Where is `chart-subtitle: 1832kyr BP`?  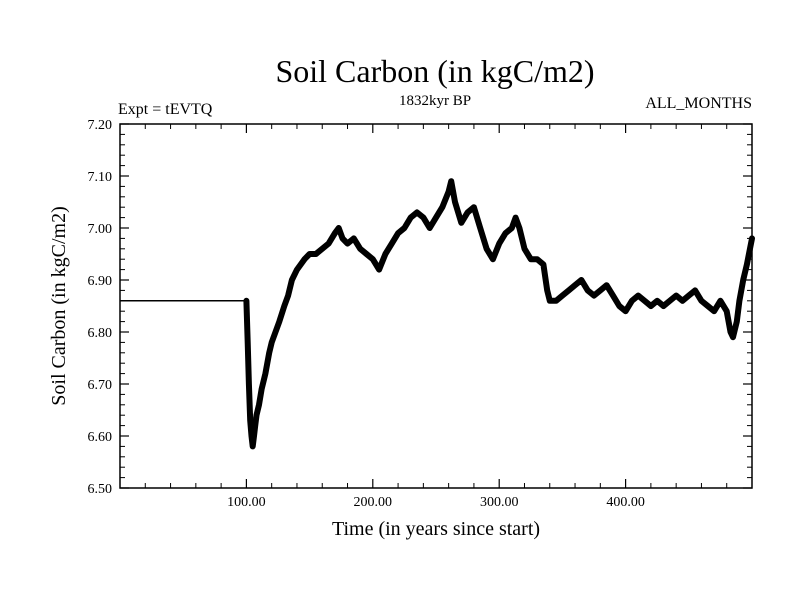
chart-subtitle: 1832kyr BP is located at coordinates (435, 101).